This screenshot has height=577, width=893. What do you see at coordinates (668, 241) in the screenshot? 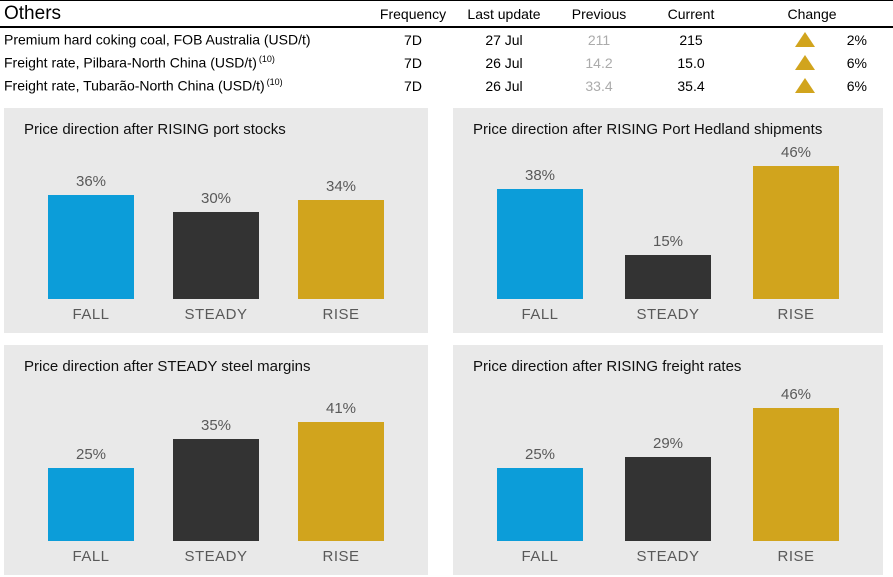
I see `bar-value-label: 15%` at bounding box center [668, 241].